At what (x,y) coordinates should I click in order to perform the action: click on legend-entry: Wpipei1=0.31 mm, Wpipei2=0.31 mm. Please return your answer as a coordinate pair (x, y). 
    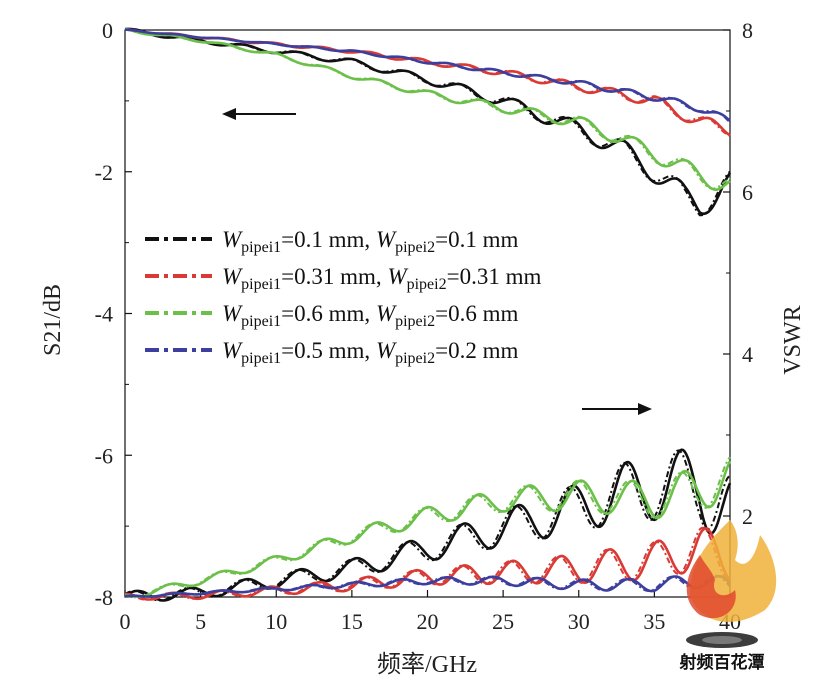
    Looking at the image, I should click on (381, 278).